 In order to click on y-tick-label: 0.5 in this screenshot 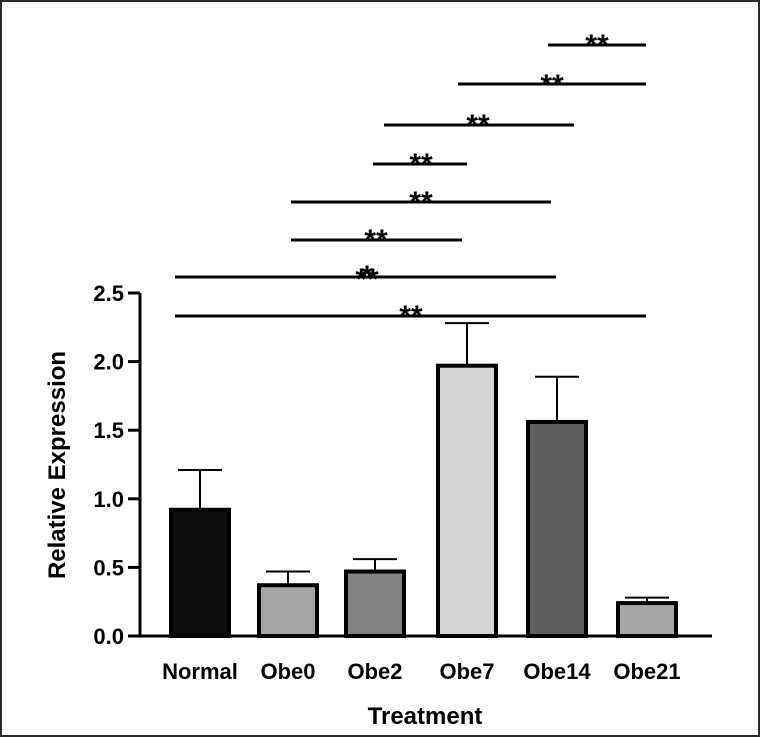, I will do `click(108, 567)`.